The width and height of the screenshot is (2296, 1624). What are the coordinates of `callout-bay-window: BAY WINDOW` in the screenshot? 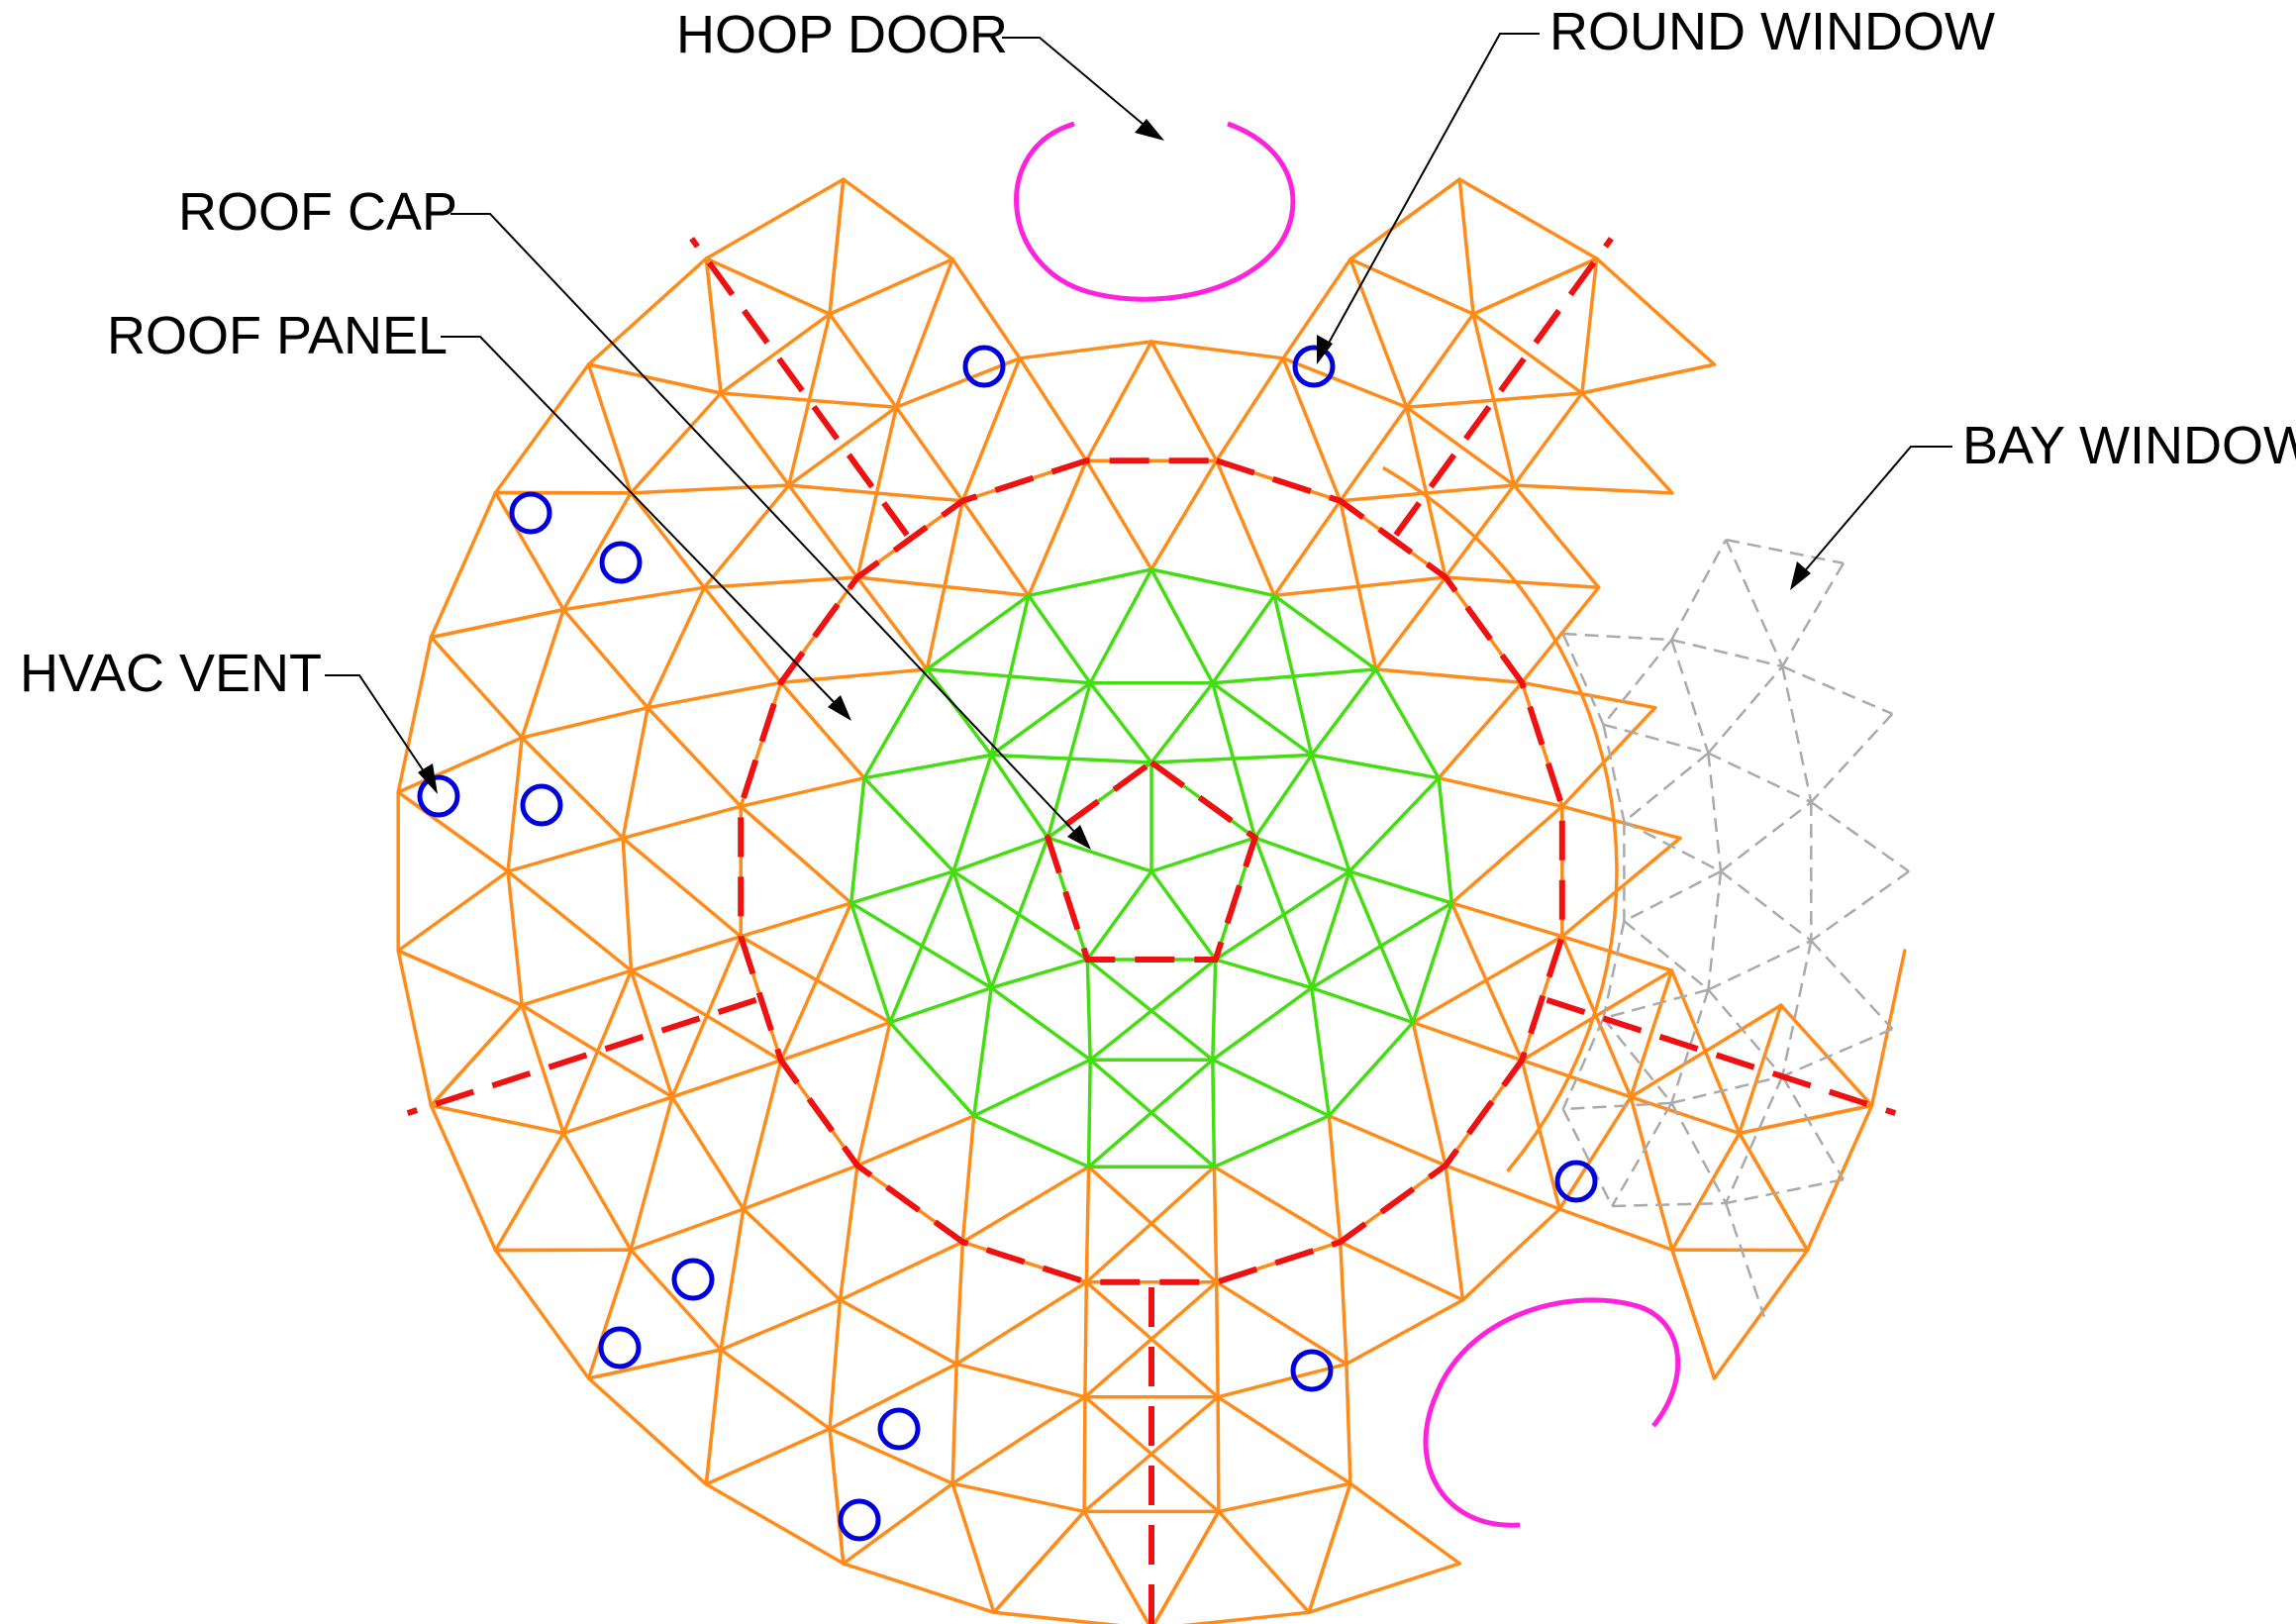 It's located at (2043, 503).